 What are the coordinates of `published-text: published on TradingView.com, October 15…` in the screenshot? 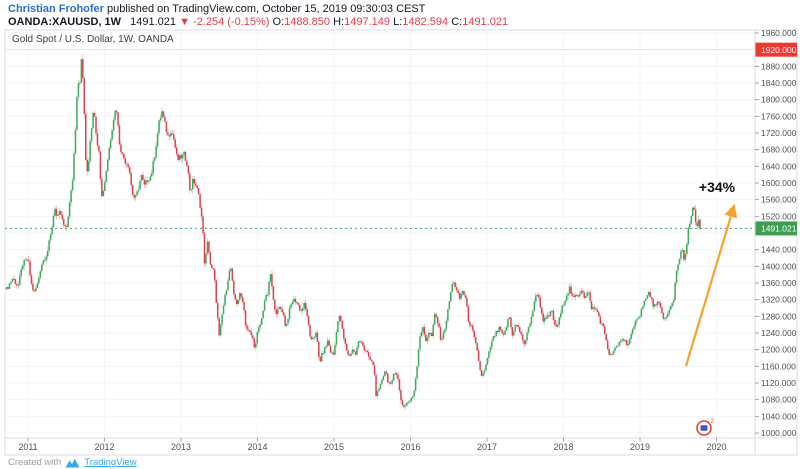 It's located at (266, 9).